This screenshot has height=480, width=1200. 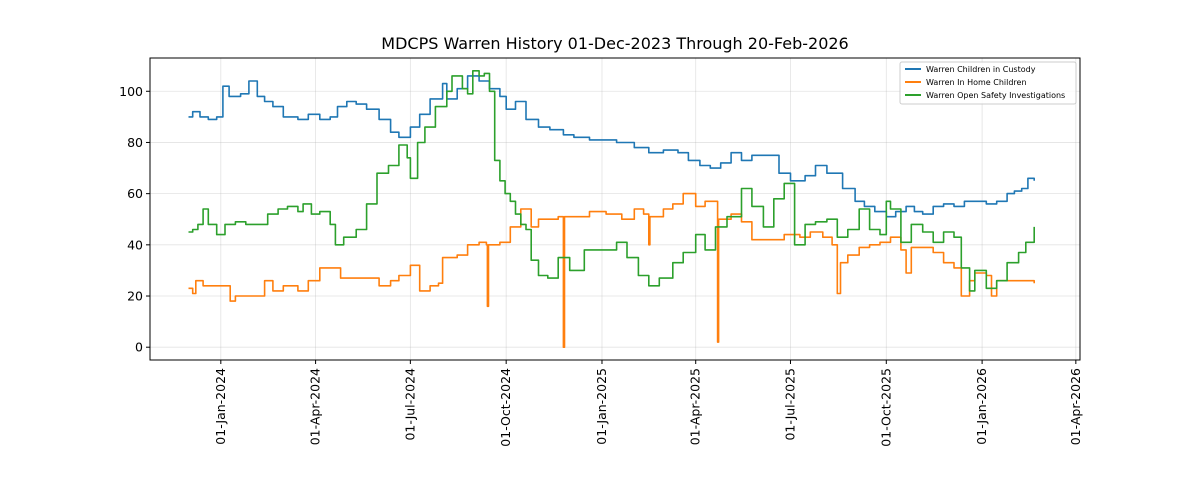 I want to click on y-tick-label: 40, so click(x=135, y=244).